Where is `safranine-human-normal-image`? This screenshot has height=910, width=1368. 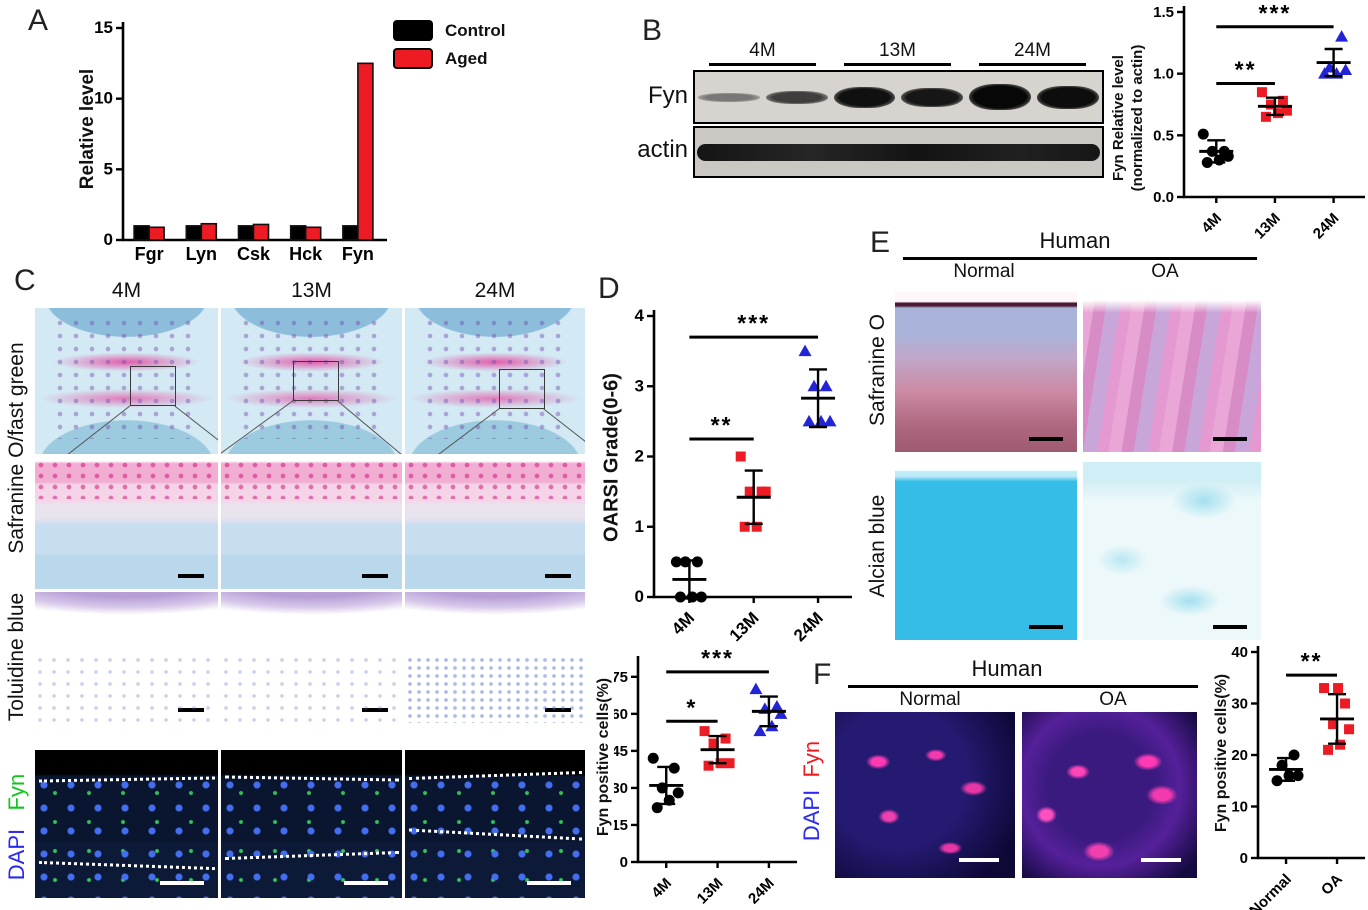
safranine-human-normal-image is located at coordinates (986, 372).